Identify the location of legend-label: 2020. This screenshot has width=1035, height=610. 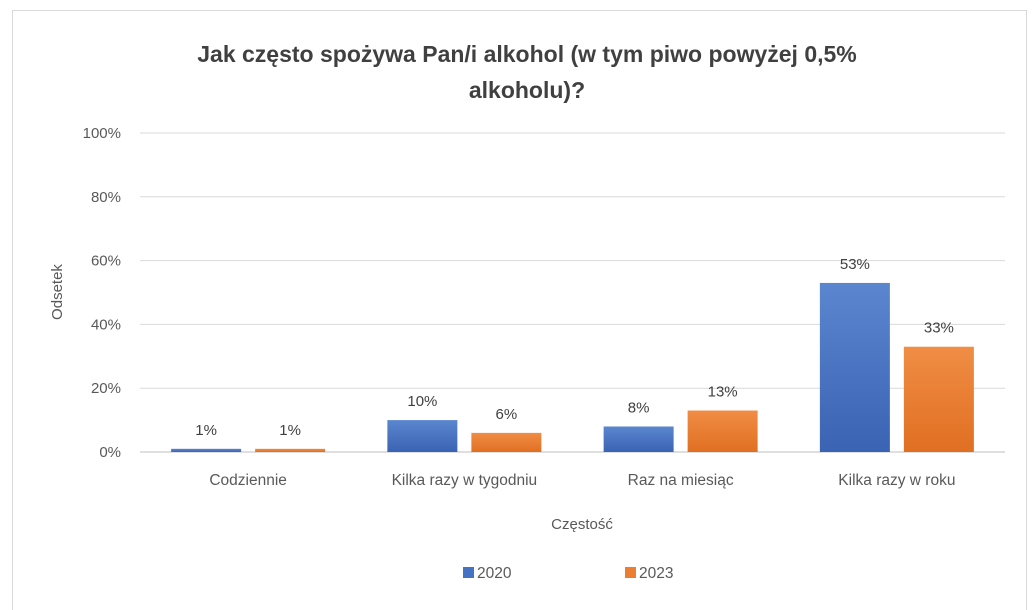
(494, 573).